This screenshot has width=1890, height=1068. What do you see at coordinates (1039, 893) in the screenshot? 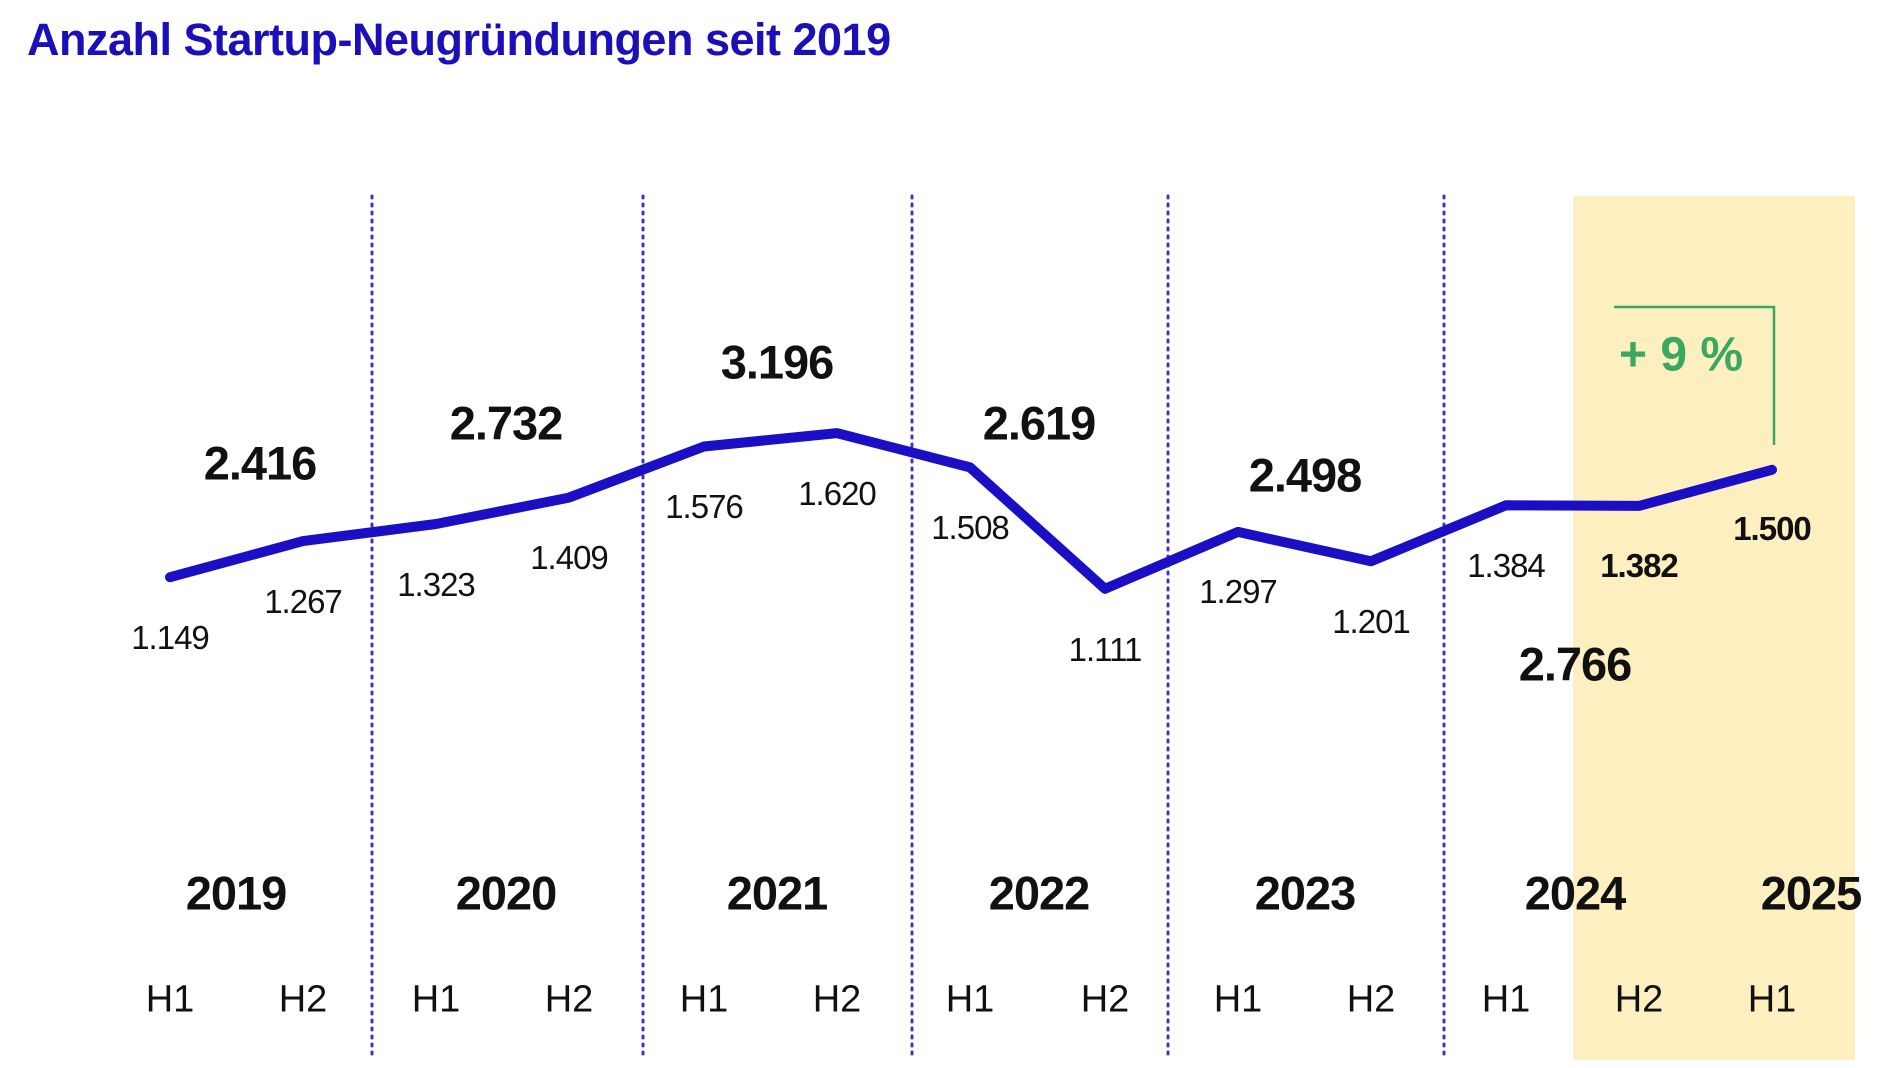
I see `year-tick-label: 2022` at bounding box center [1039, 893].